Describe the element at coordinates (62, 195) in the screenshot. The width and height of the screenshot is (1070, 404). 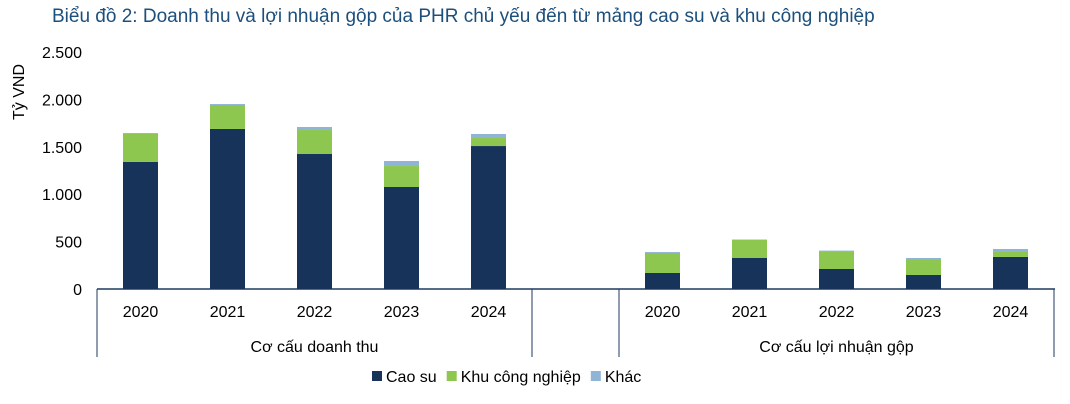
I see `y-tick-label: 1.000` at that location.